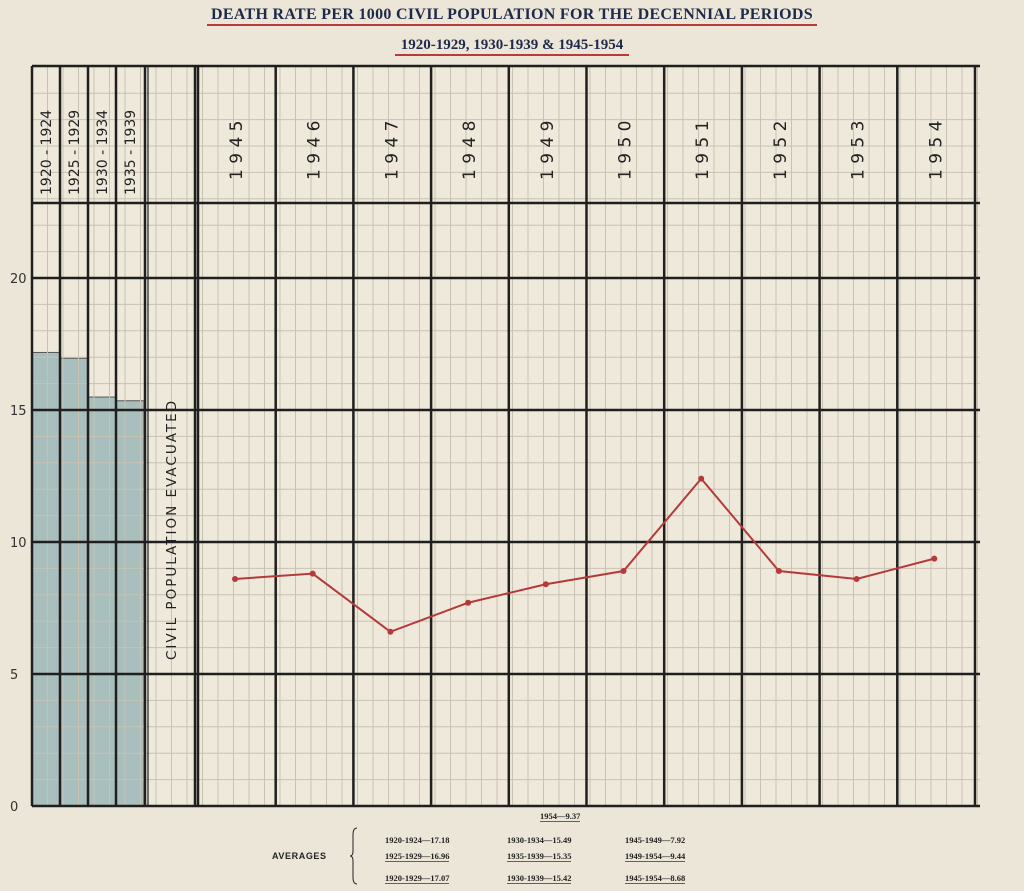 This screenshot has height=891, width=1024. Describe the element at coordinates (512, 46) in the screenshot. I see `chart-subtitle: 1920-1929, 1930-1939 & 1945-1954` at that location.